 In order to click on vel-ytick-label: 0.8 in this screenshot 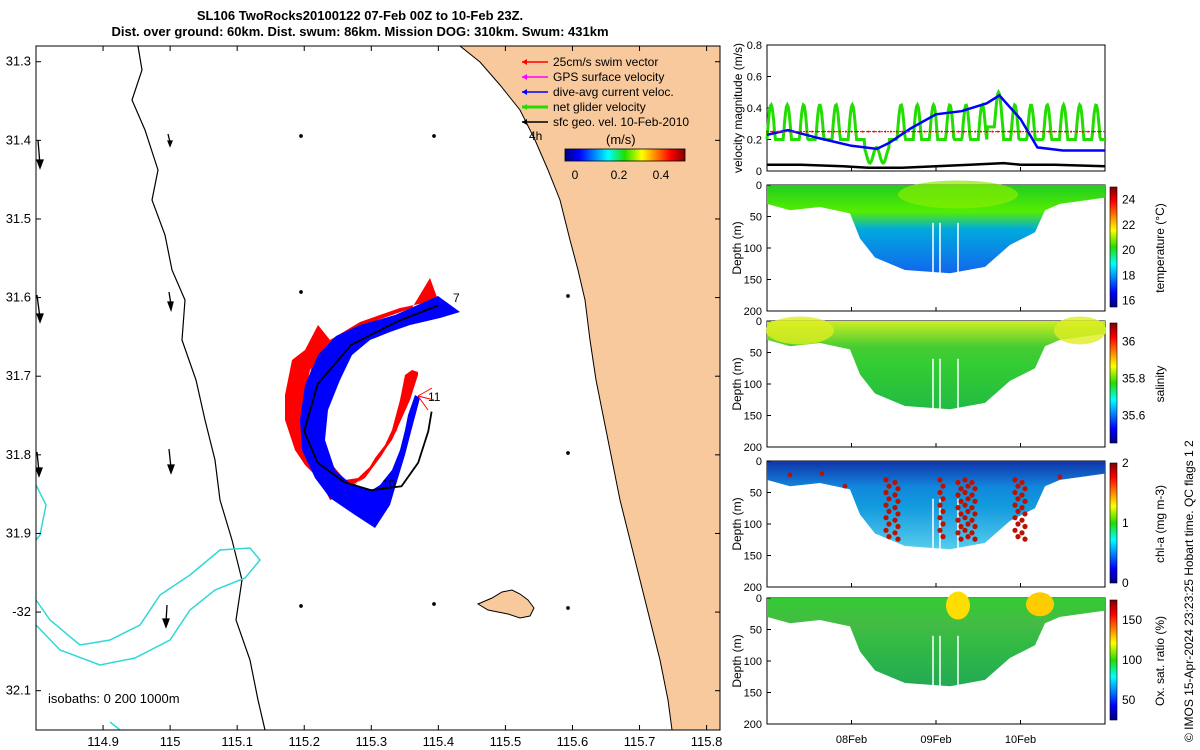, I will do `click(754, 46)`.